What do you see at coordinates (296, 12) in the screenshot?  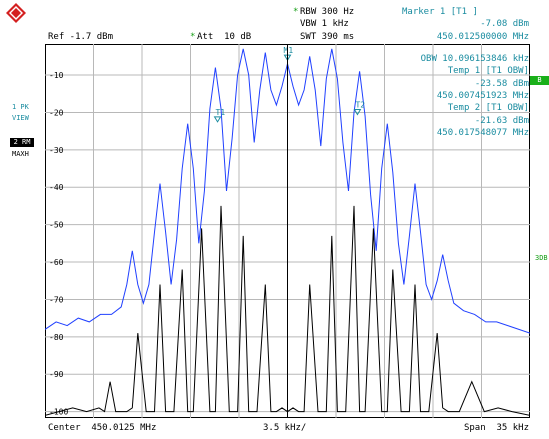 I see `rbw-star: *` at bounding box center [296, 12].